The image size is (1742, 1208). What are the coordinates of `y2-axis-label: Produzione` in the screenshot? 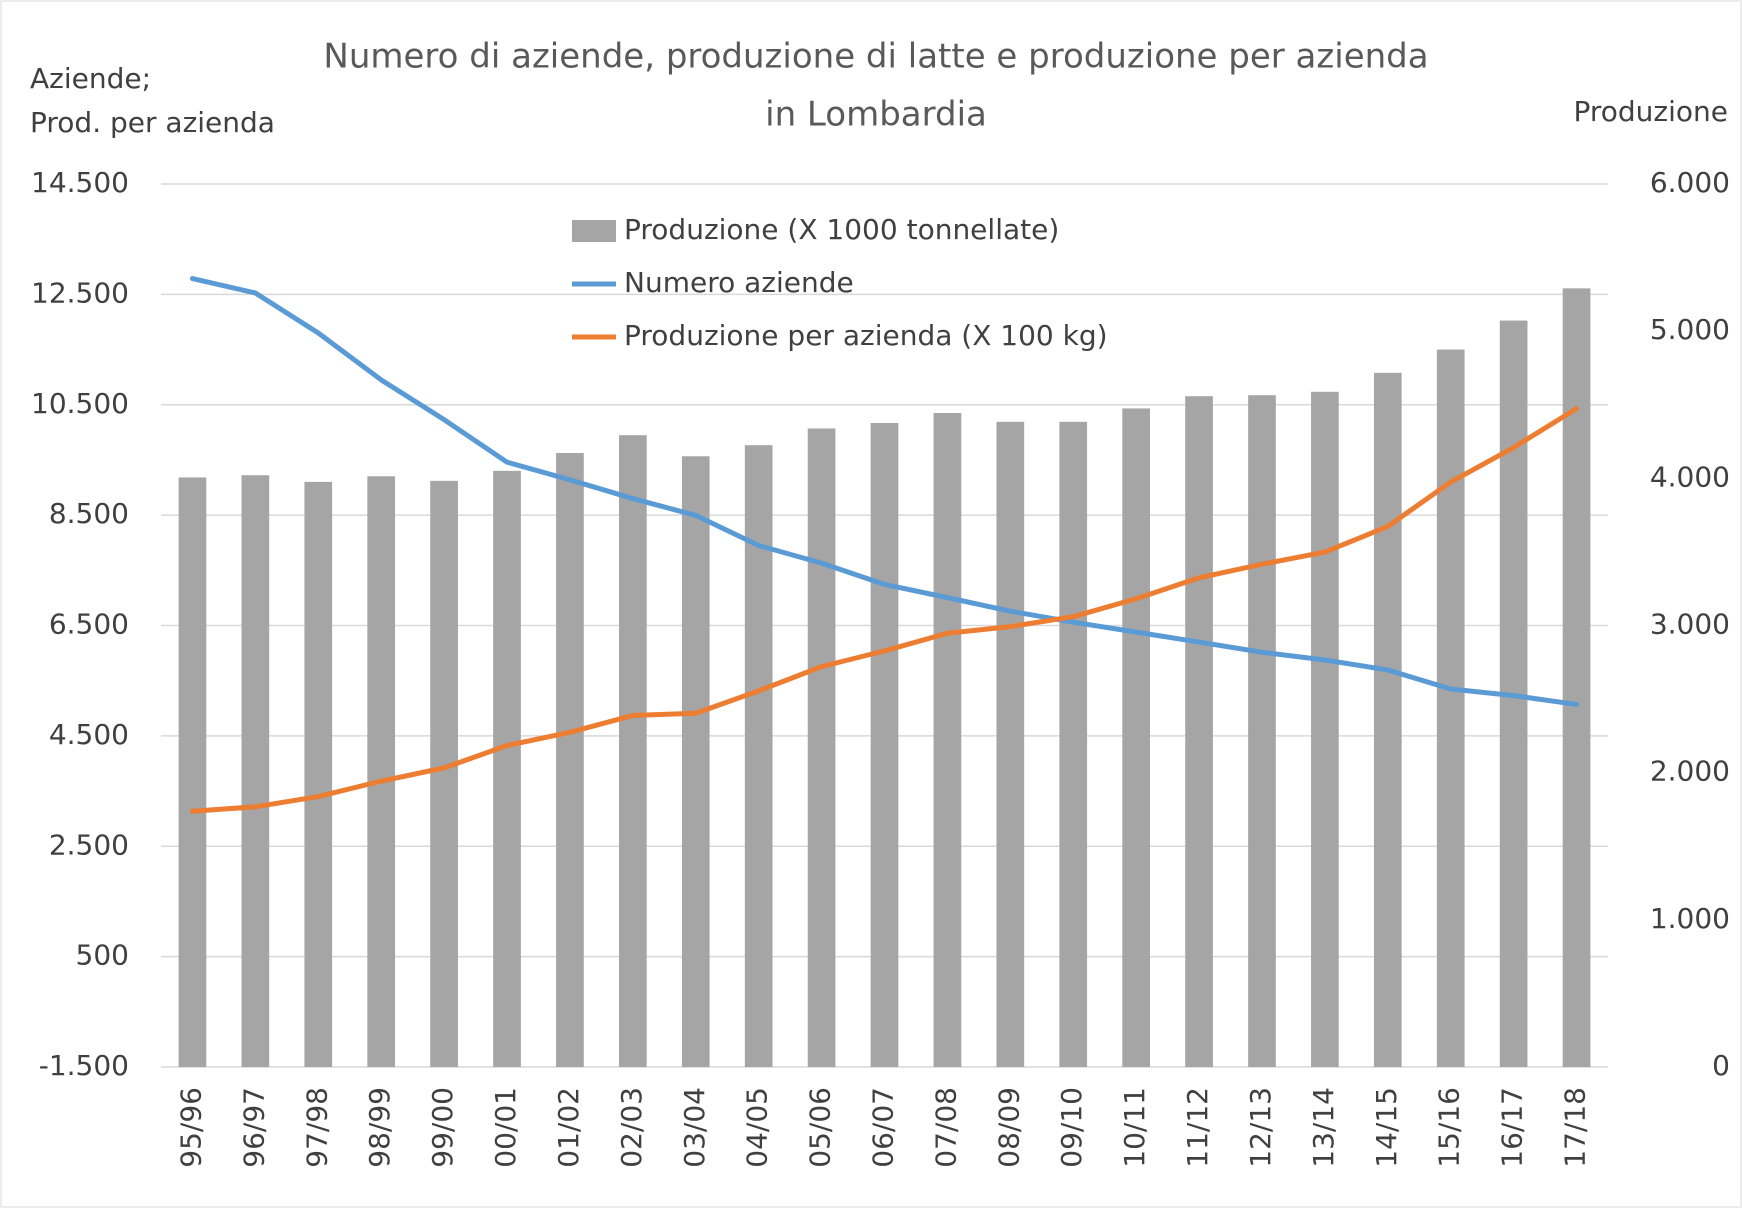 It's located at (1650, 111).